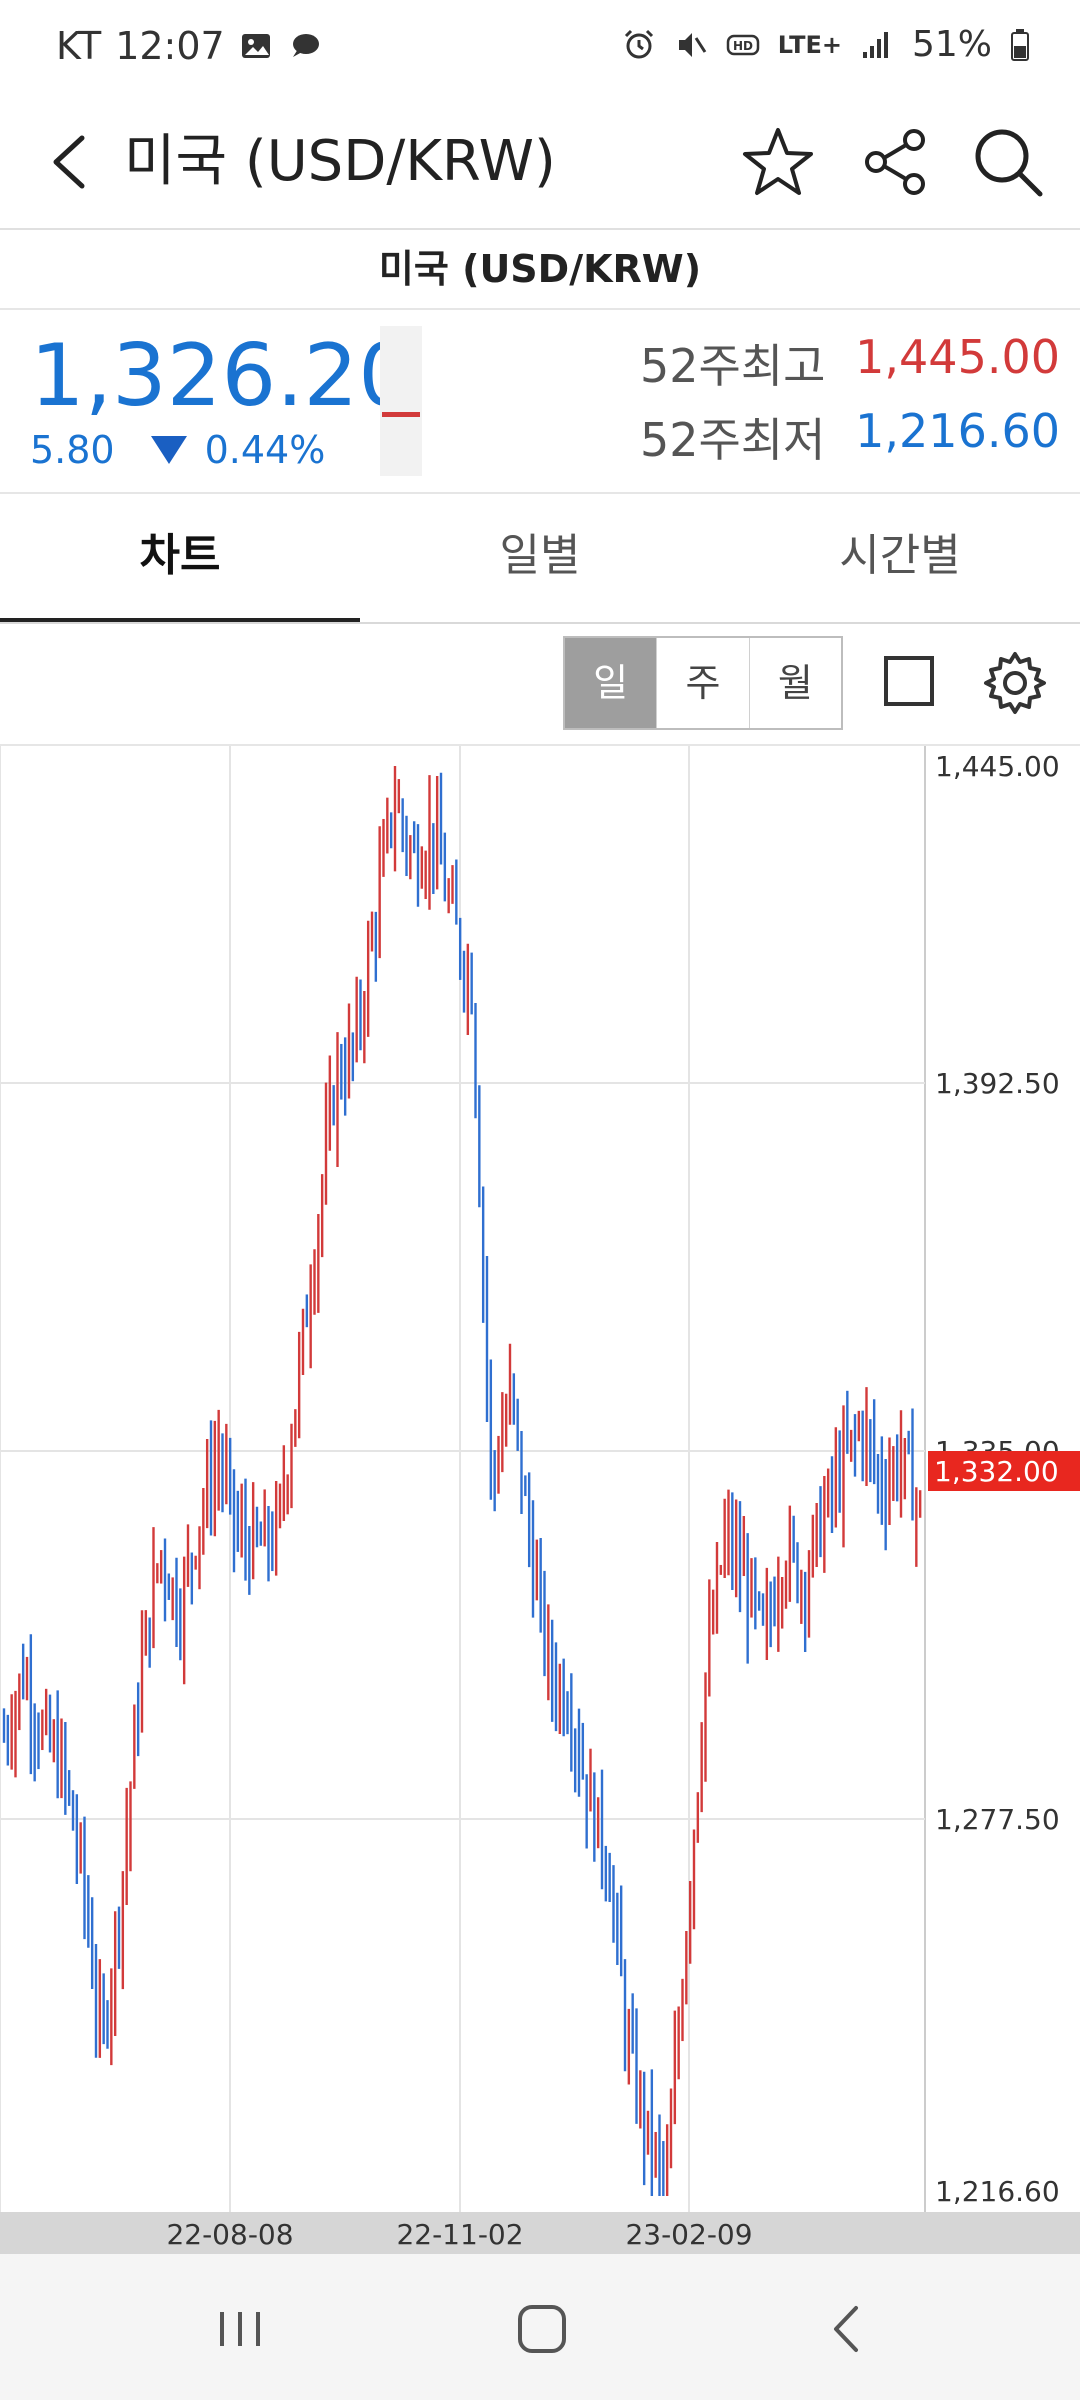 The image size is (1080, 2400). I want to click on down-arrow-icon, so click(168, 450).